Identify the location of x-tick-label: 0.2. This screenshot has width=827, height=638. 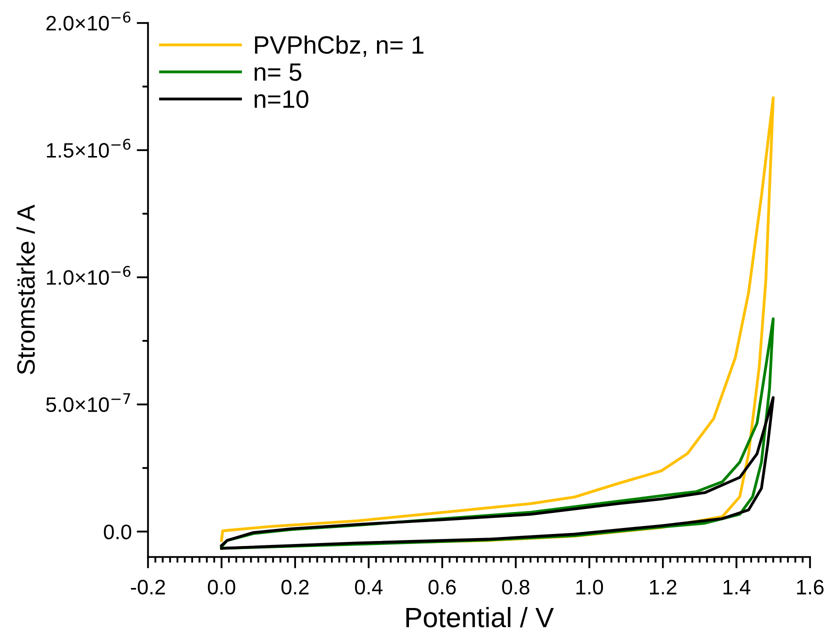
(295, 587).